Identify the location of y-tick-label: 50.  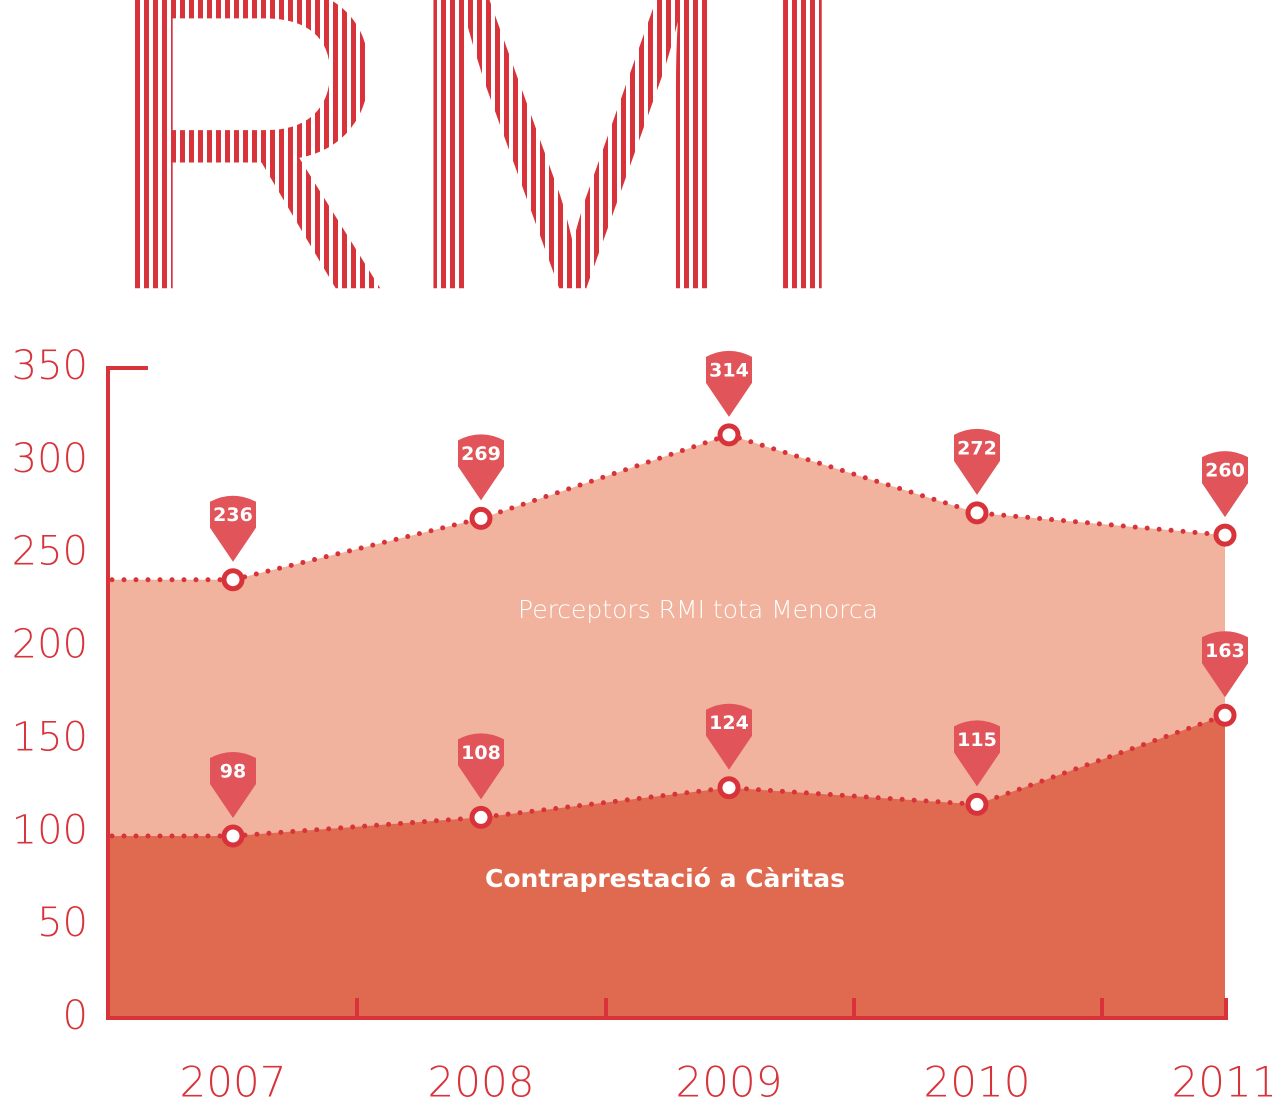
(62, 923).